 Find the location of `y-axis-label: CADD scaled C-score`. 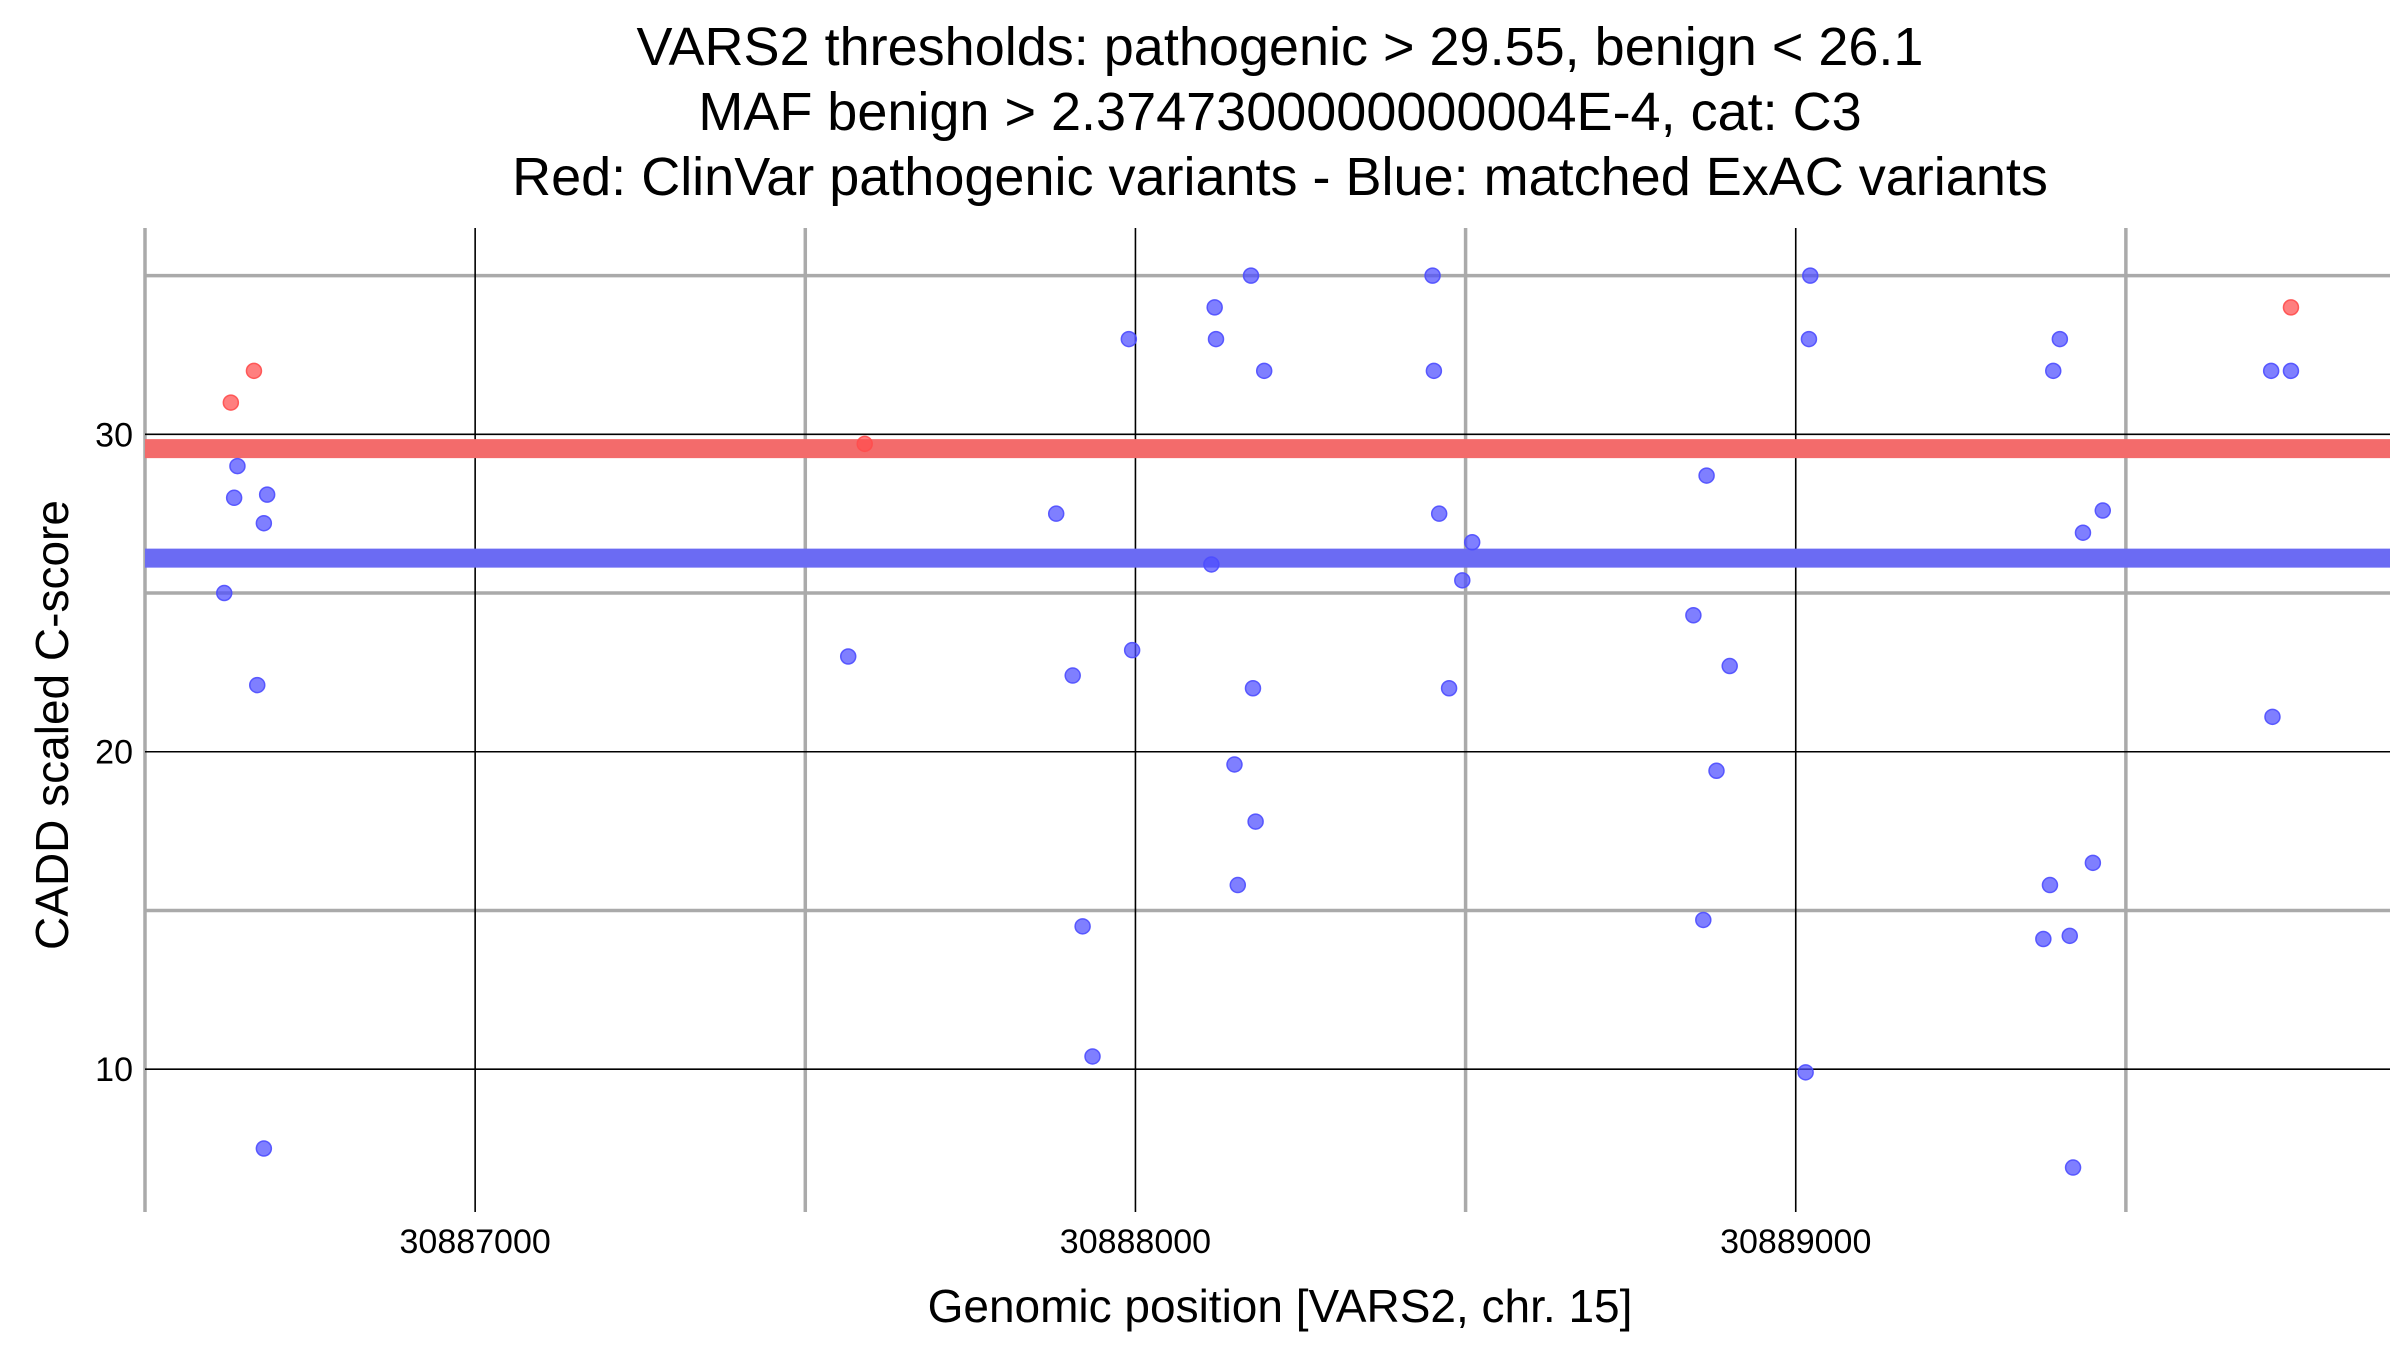

y-axis-label: CADD scaled C-score is located at coordinates (52, 725).